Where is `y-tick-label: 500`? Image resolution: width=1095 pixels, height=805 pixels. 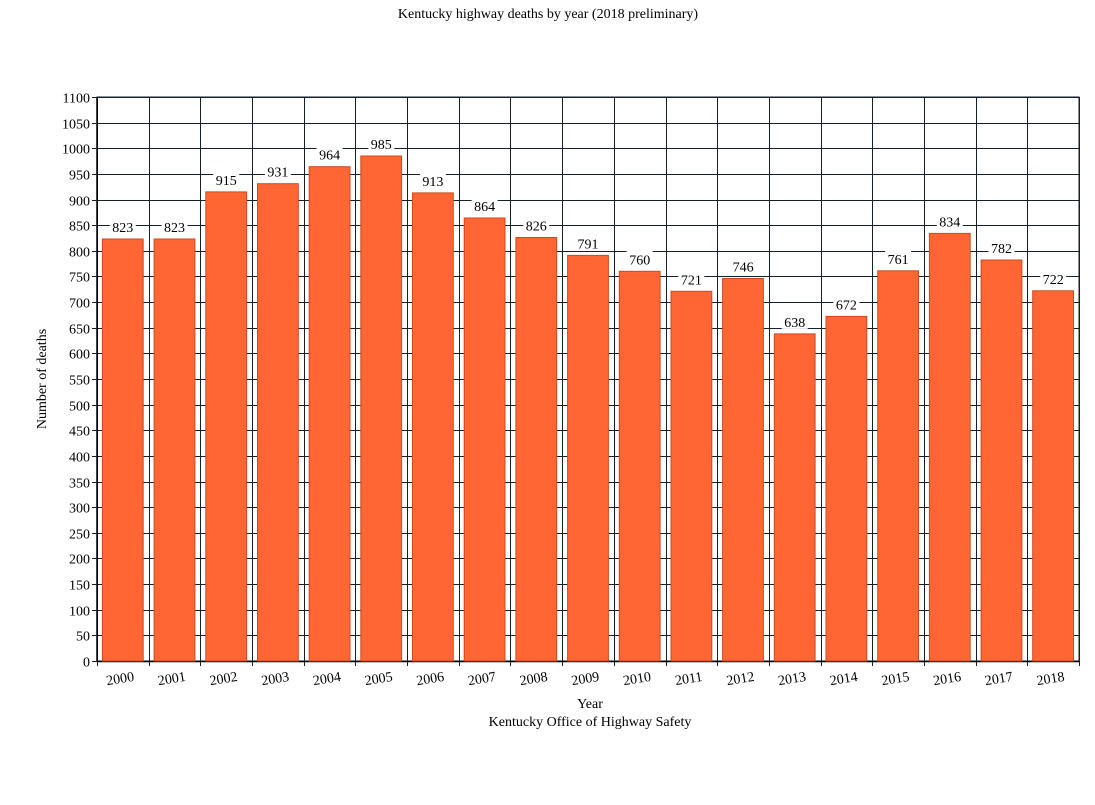
y-tick-label: 500 is located at coordinates (79, 407).